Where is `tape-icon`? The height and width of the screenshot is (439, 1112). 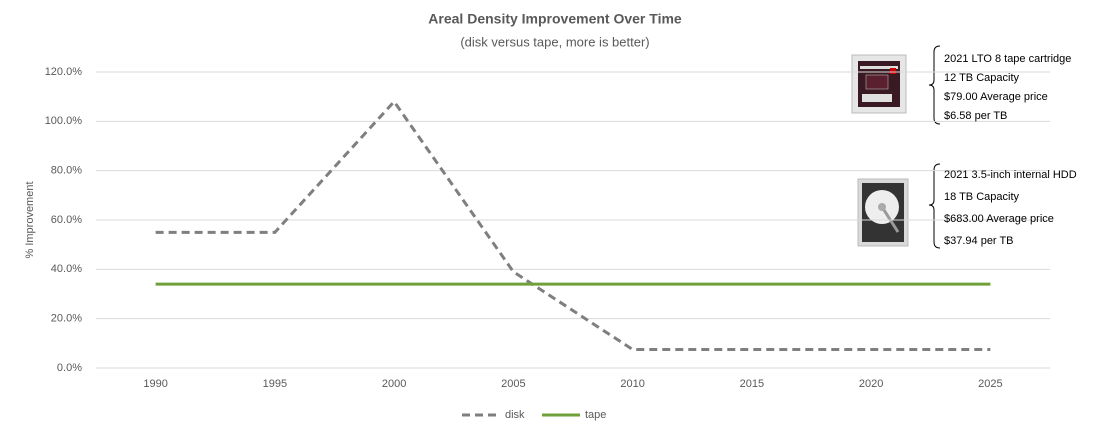
tape-icon is located at coordinates (879, 84).